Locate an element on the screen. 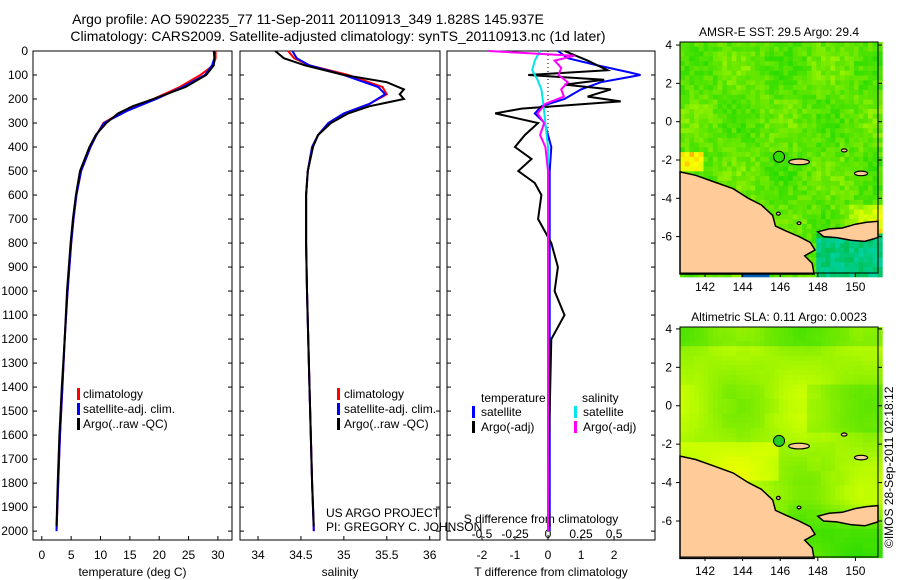 Image resolution: width=900 pixels, height=580 pixels. x-tick-label: -1 is located at coordinates (515, 555).